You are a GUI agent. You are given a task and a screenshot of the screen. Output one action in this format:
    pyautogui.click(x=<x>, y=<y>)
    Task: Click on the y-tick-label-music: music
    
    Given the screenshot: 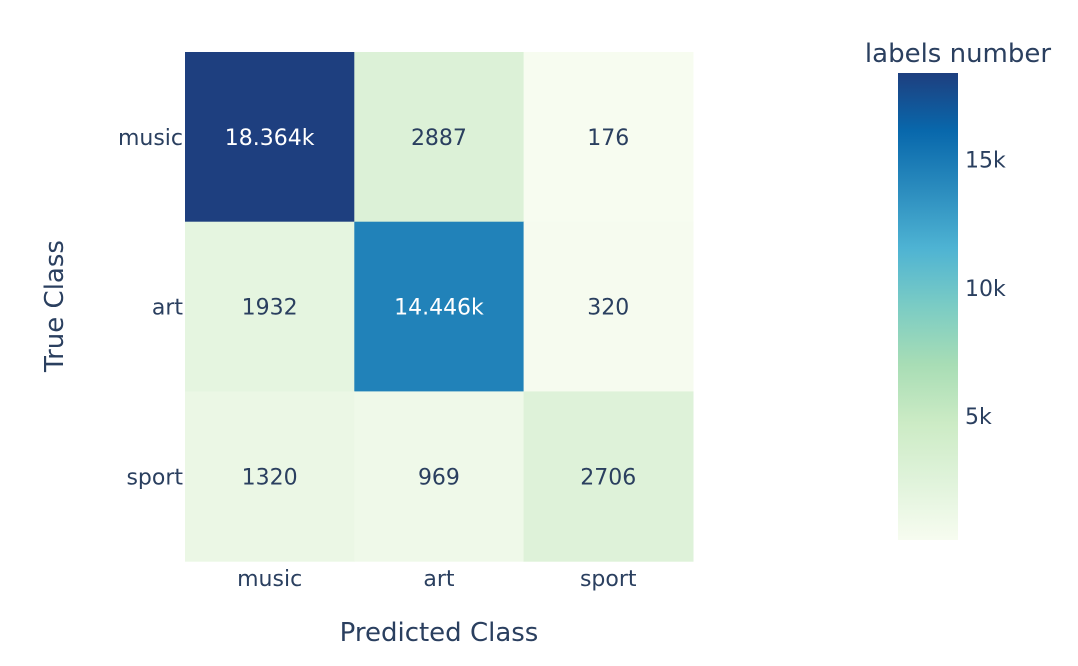 What is the action you would take?
    pyautogui.click(x=150, y=138)
    